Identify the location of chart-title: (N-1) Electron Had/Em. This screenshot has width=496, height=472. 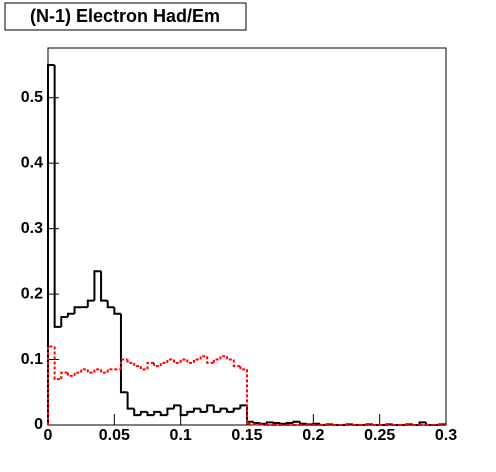
(125, 16).